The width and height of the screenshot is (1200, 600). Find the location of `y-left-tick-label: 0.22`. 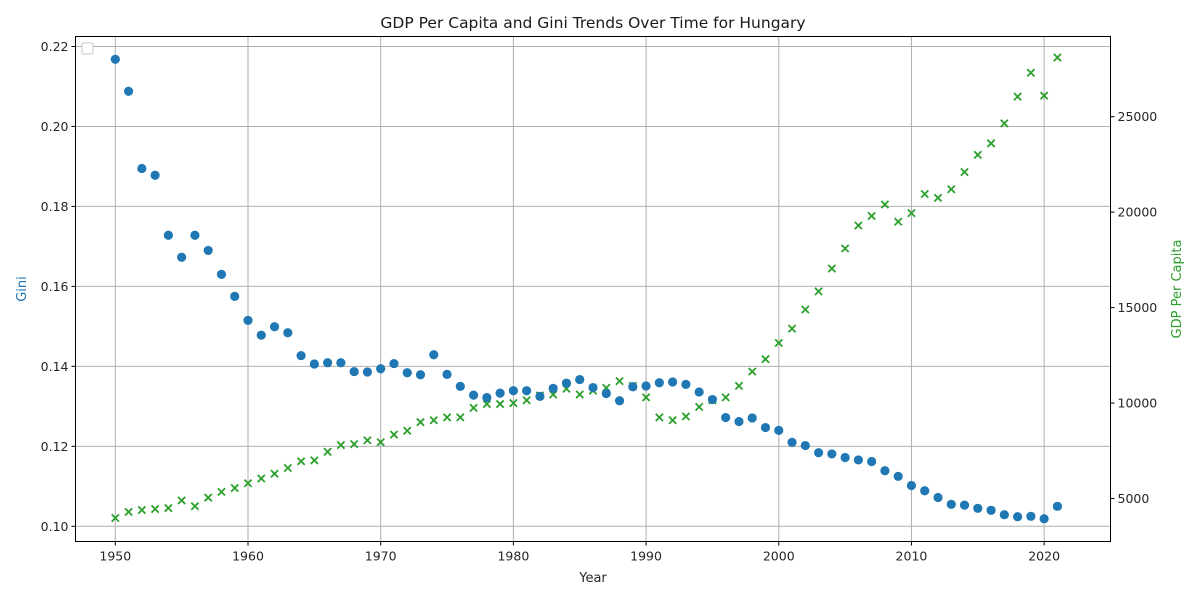

y-left-tick-label: 0.22 is located at coordinates (55, 46).